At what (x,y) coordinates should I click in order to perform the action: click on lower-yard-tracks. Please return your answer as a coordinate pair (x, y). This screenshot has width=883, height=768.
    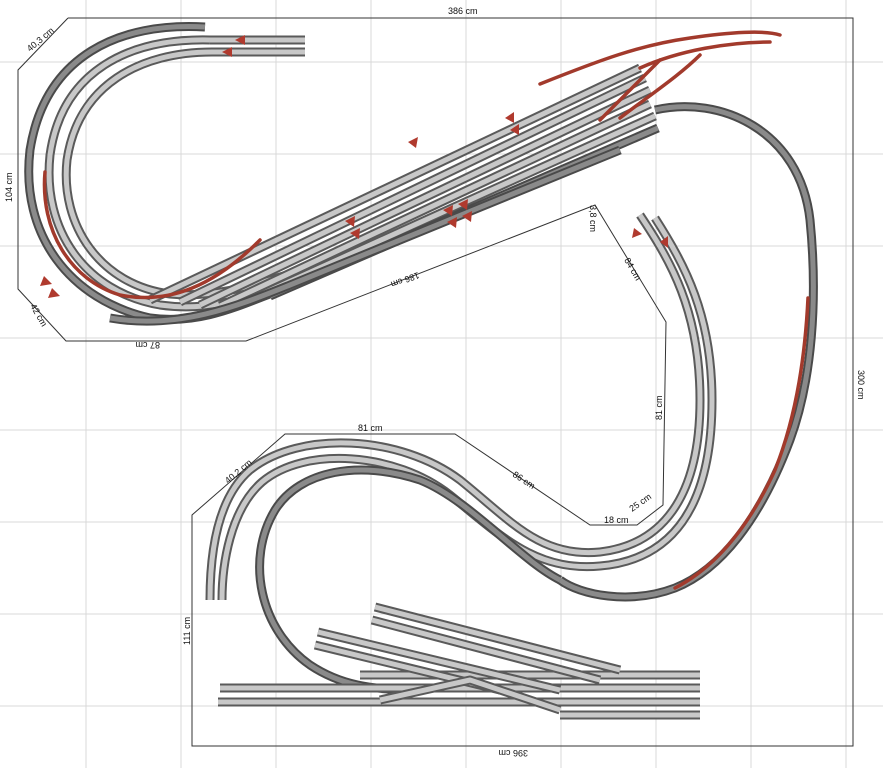
    Looking at the image, I should click on (459, 661).